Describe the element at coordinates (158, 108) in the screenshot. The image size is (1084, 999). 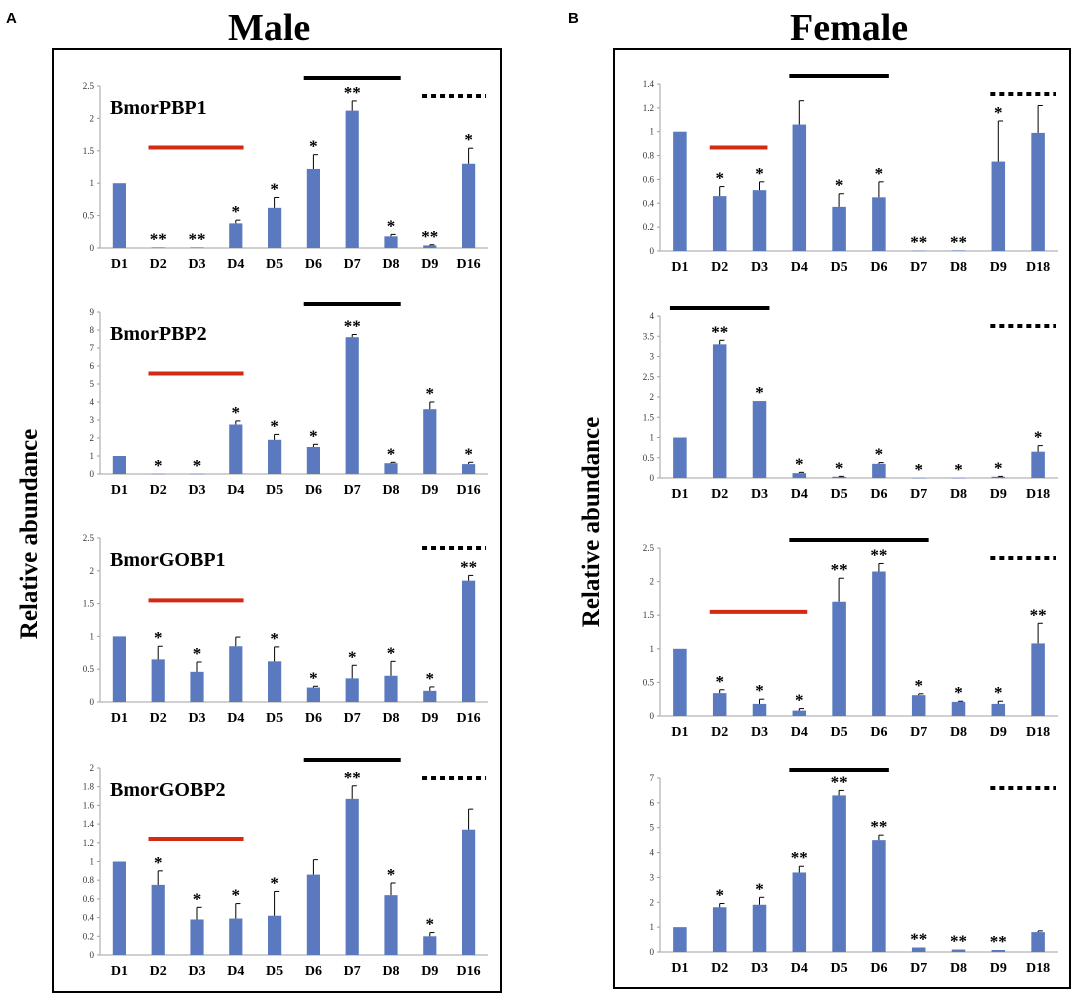
I see `chart-title: BmorPBP1` at that location.